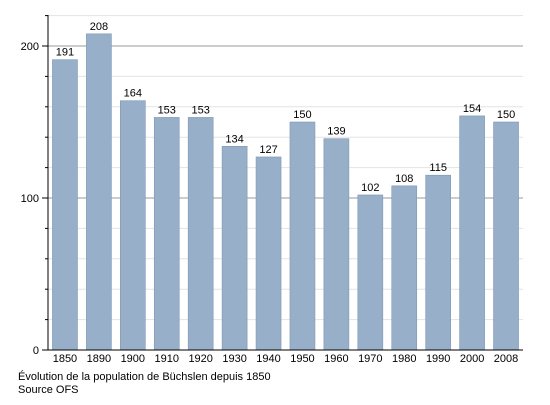  What do you see at coordinates (472, 359) in the screenshot?
I see `x-tick-label-2000: 2000` at bounding box center [472, 359].